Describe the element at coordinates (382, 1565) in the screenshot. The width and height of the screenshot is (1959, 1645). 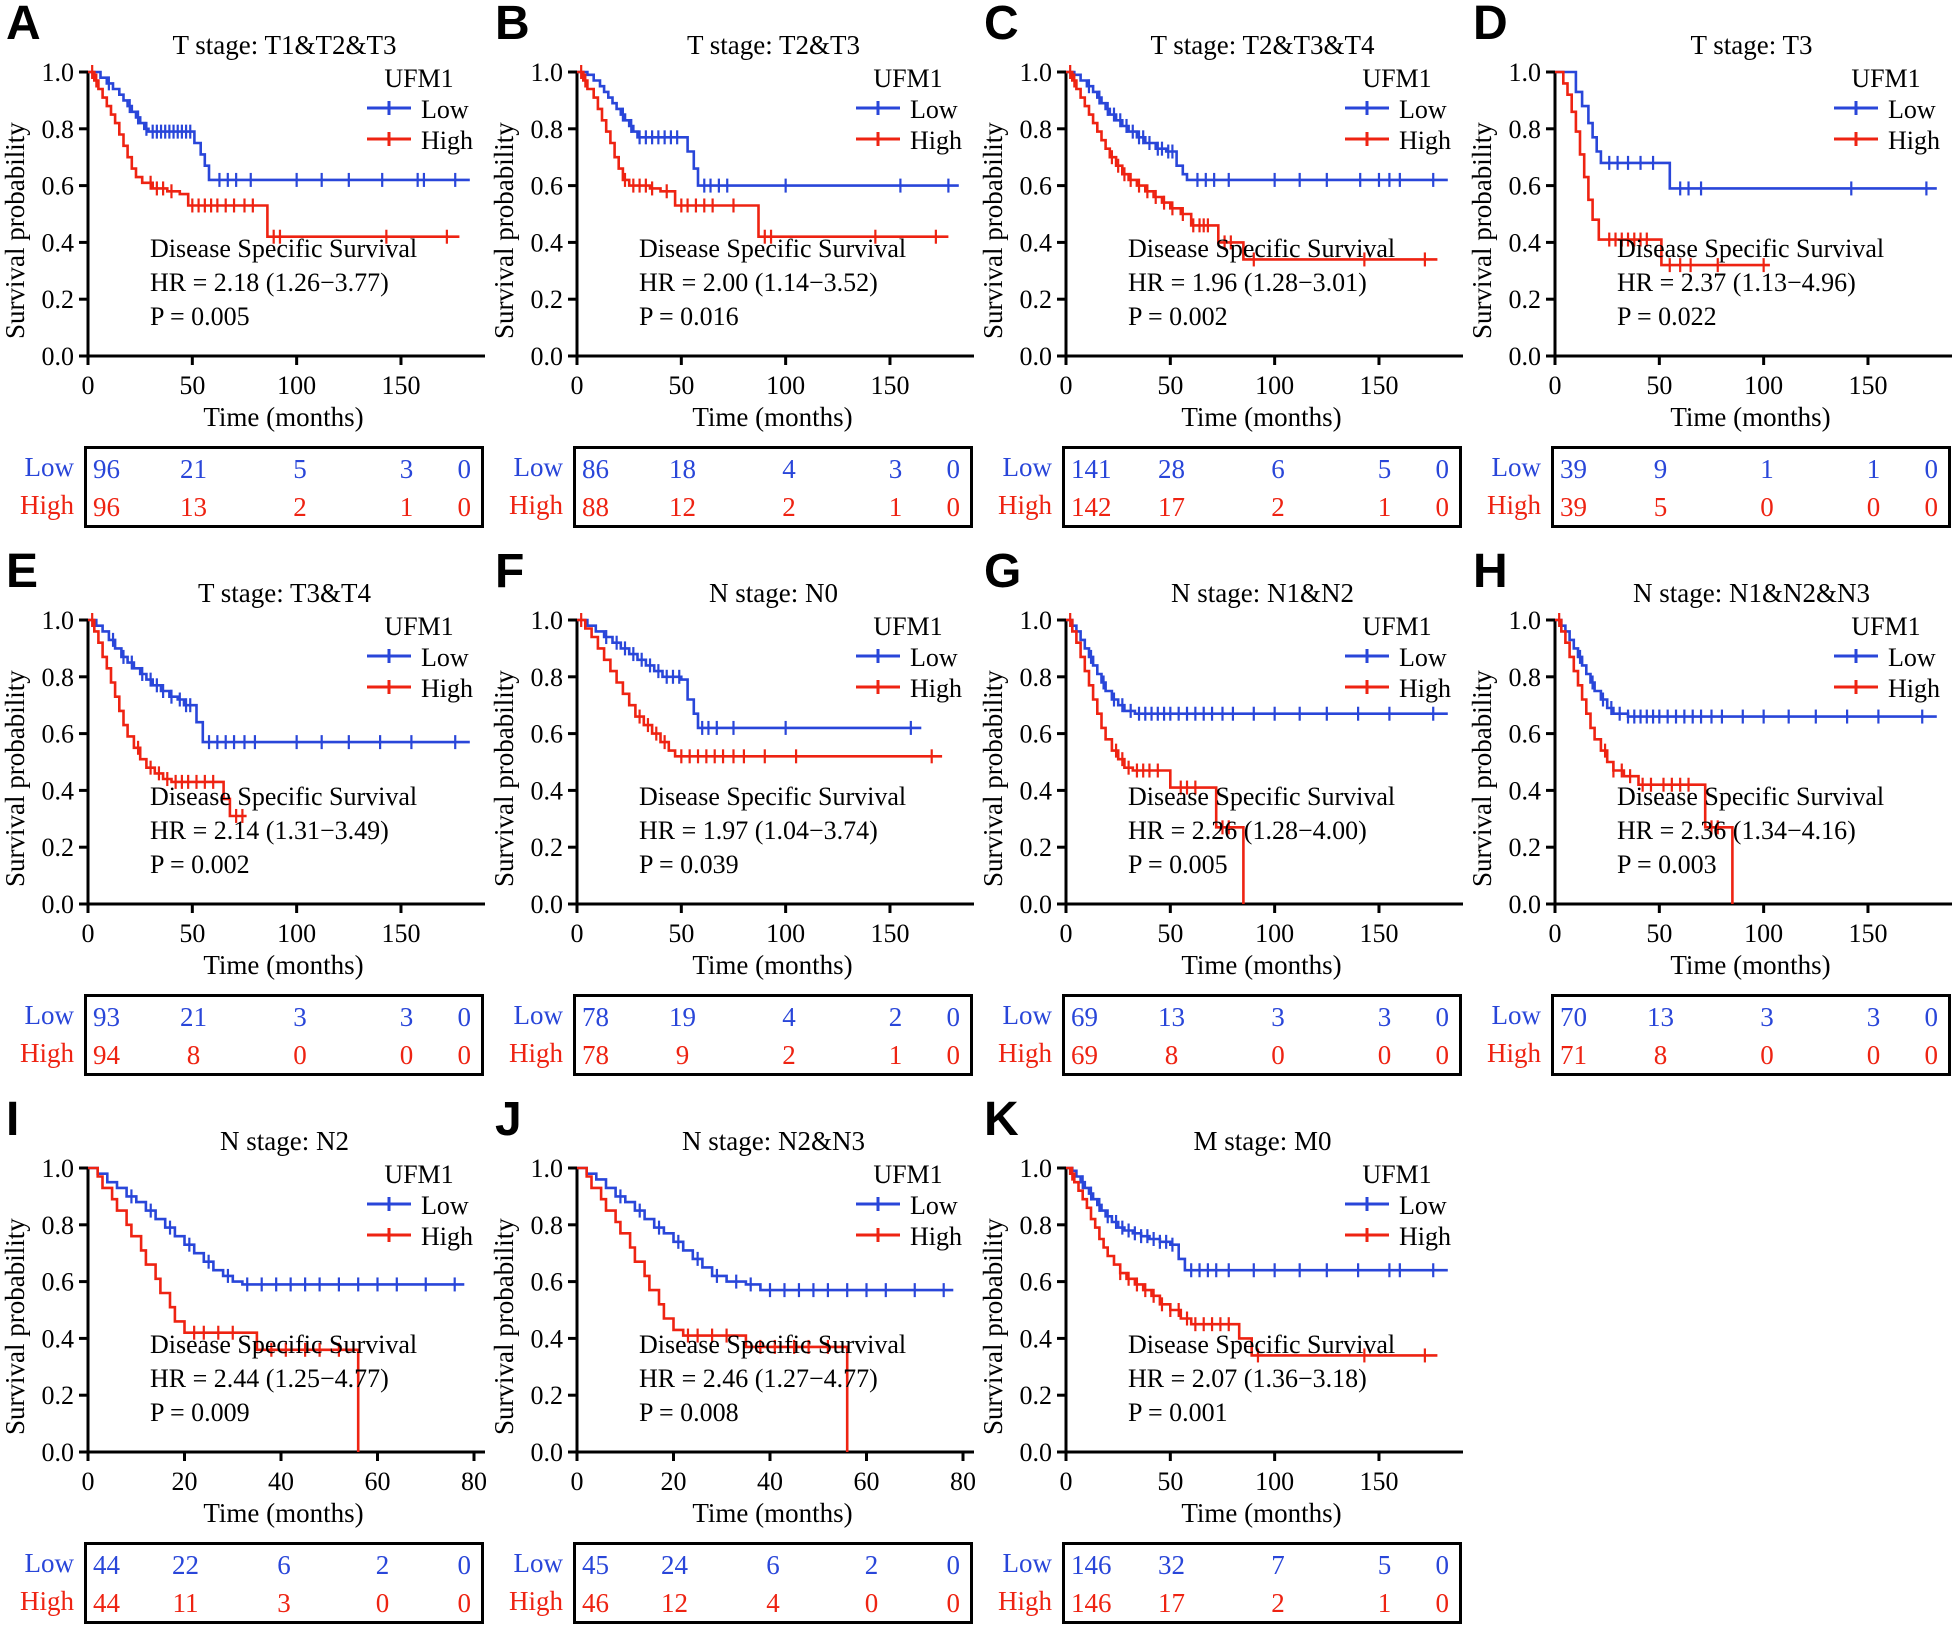
I see `risk-count-low: 2` at that location.